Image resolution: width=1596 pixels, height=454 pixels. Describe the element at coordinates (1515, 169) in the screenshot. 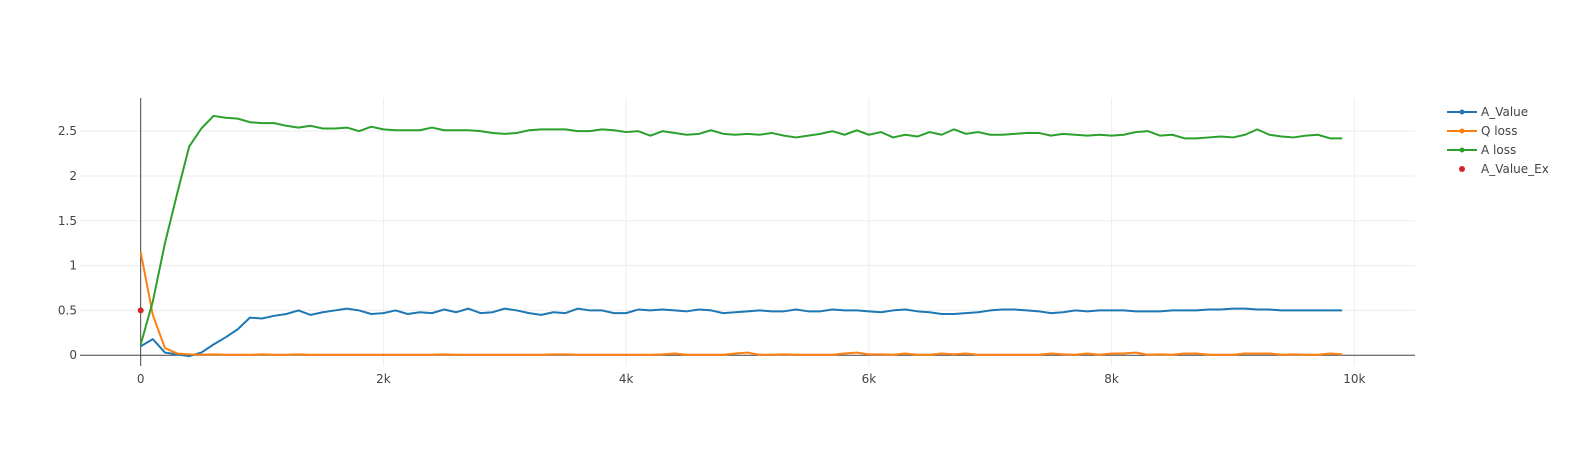

I see `legend-label: A_Value_Ex` at that location.